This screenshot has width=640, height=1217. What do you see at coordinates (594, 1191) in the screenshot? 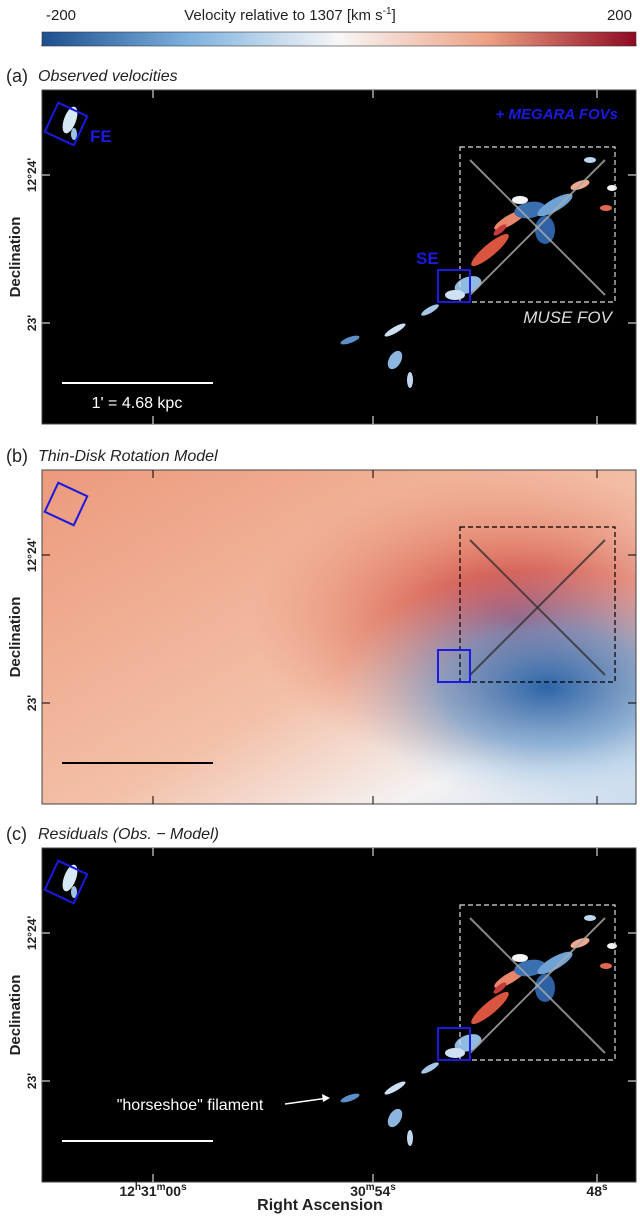
I see `tick-part: 48` at bounding box center [594, 1191].